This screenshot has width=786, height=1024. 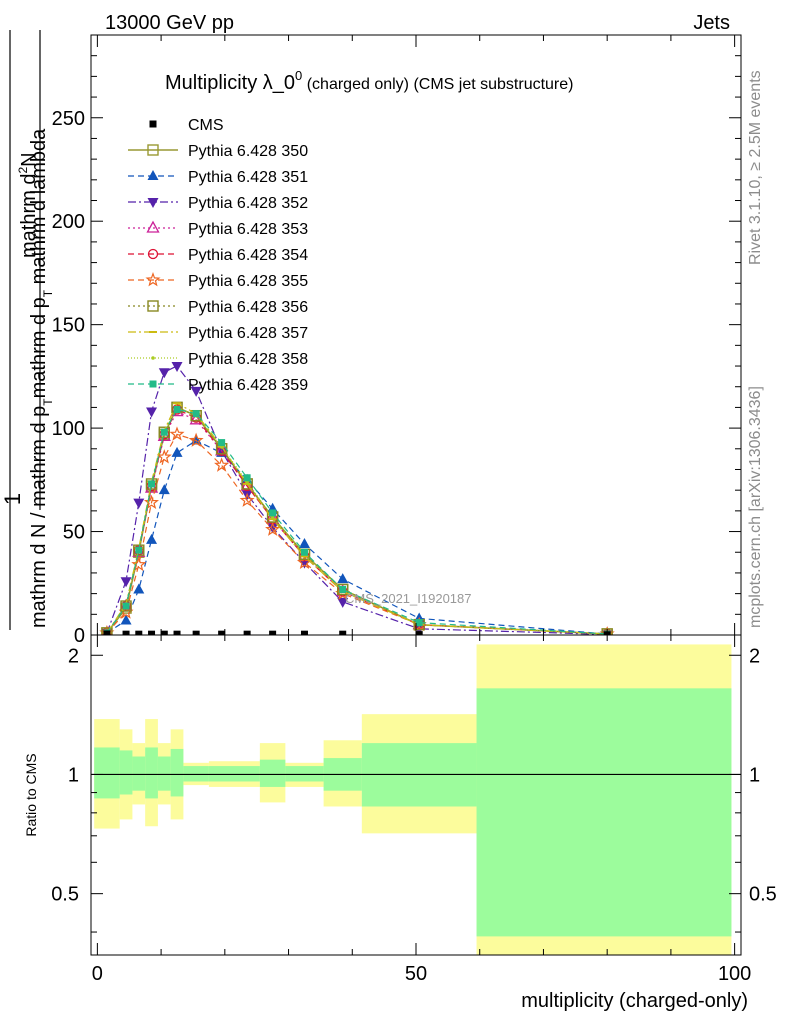 What do you see at coordinates (28, 205) in the screenshot?
I see `ylabel-numerator: mathrm d2N` at bounding box center [28, 205].